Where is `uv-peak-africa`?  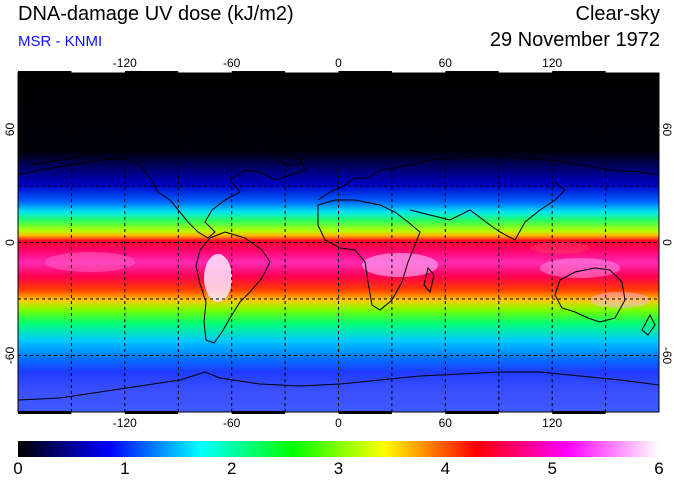
uv-peak-africa is located at coordinates (400, 265).